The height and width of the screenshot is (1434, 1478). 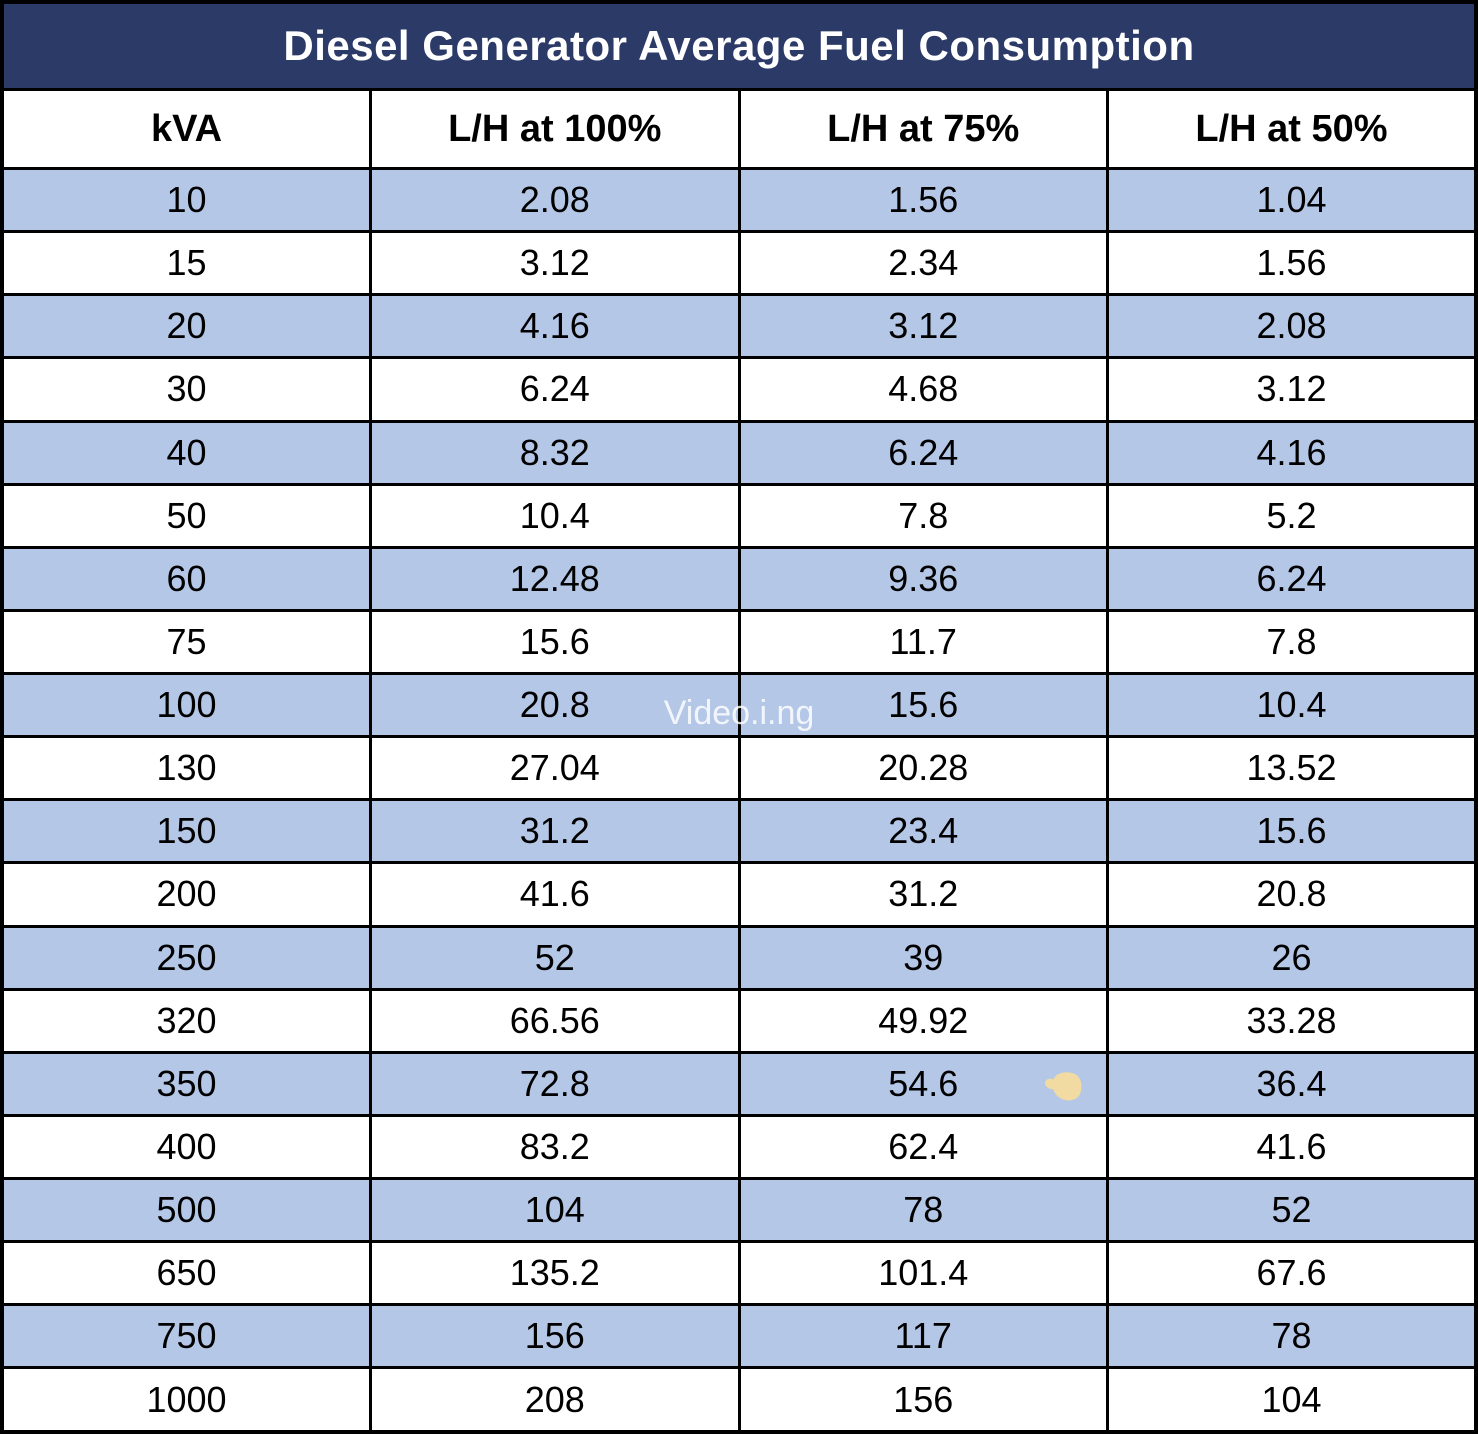 I want to click on table-row: 350 72.8 54.6 36.4, so click(x=739, y=1083).